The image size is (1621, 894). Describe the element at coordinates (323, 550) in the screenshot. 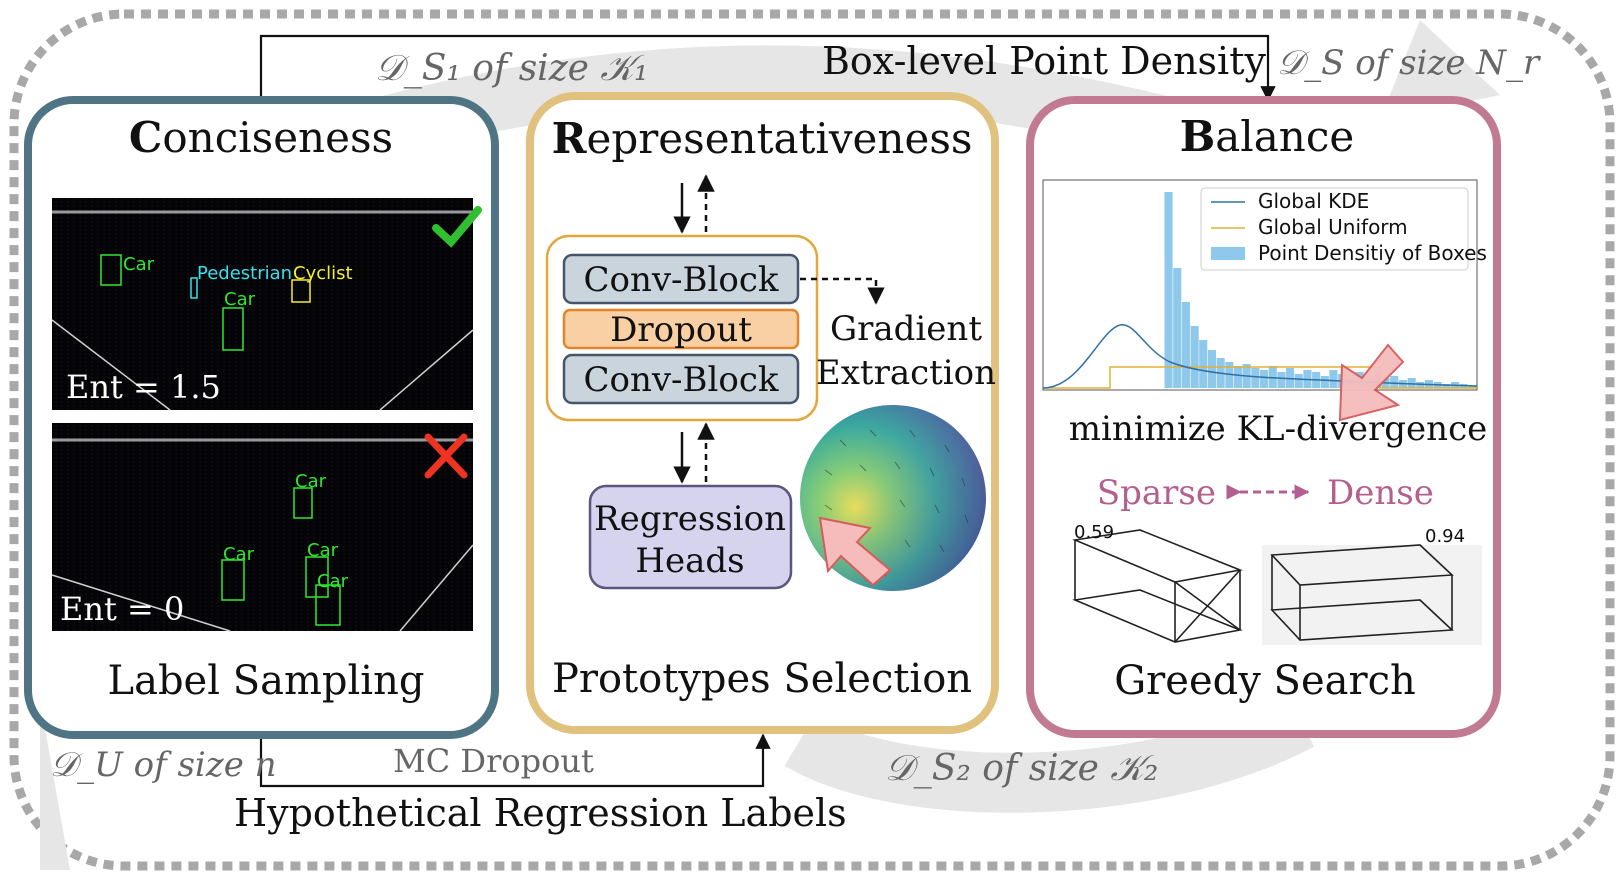

I see `scene2-label-car-3: Car` at that location.